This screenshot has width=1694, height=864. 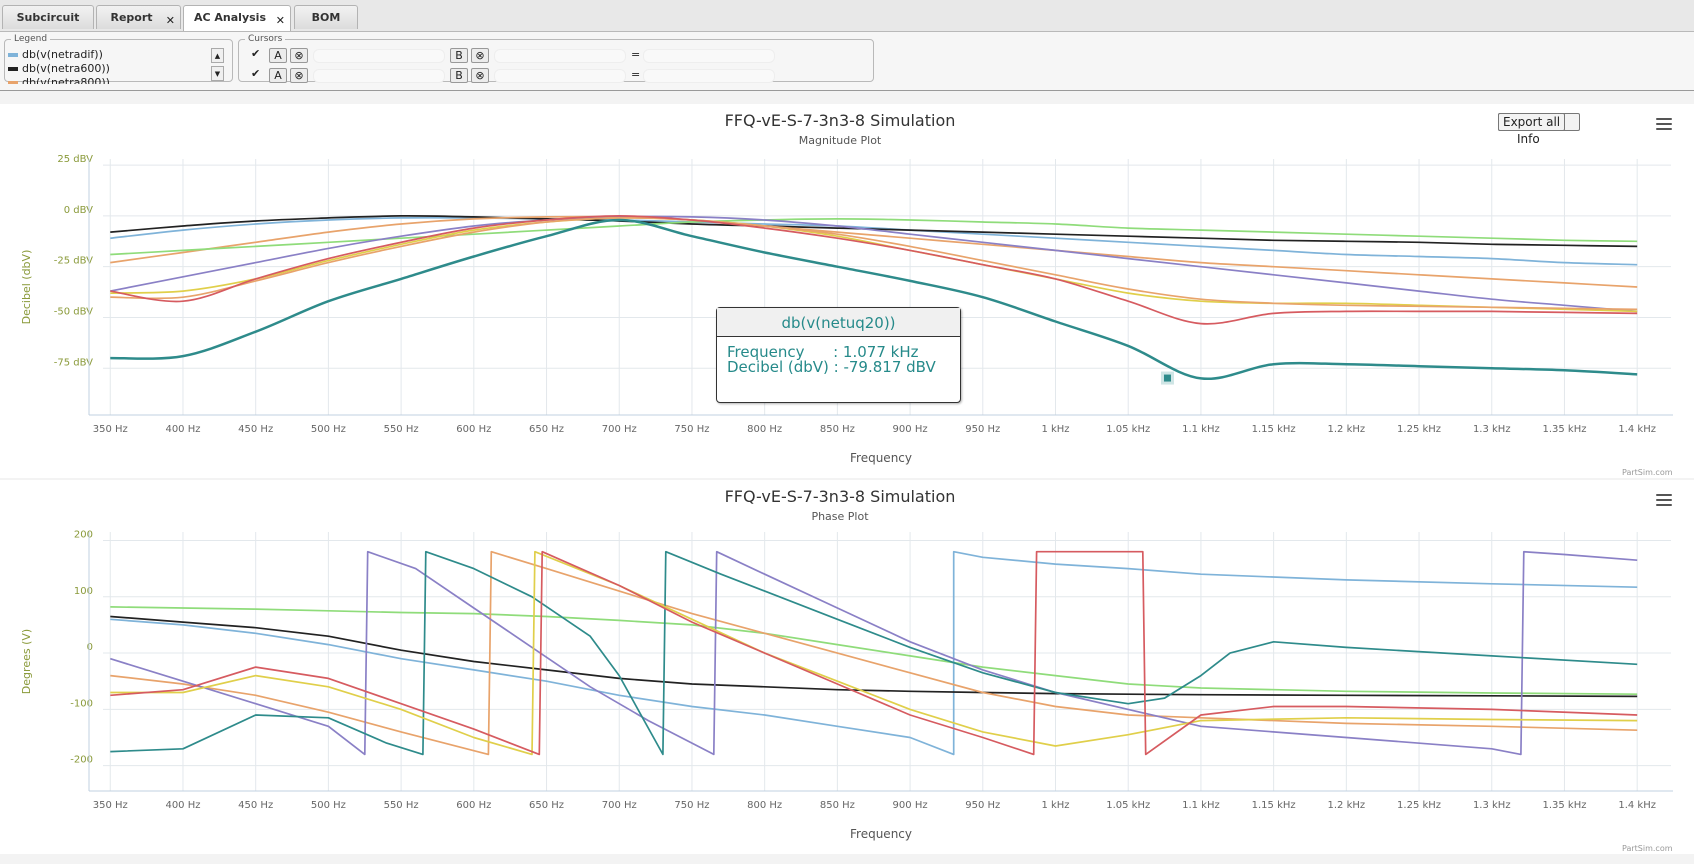 What do you see at coordinates (847, 16) in the screenshot?
I see `tab-bar: Subcircuit Report ✕ AC Analysis ✕ BOM` at bounding box center [847, 16].